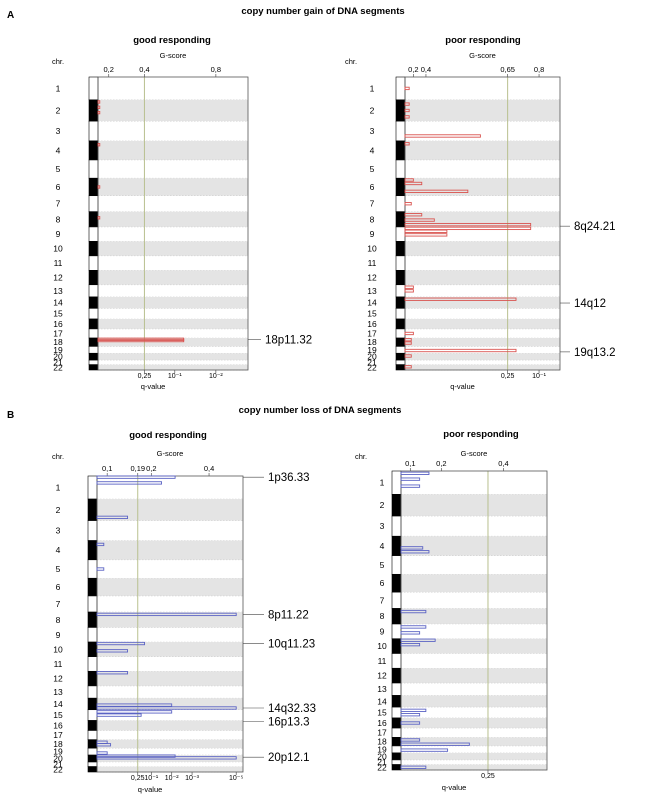 The height and width of the screenshot is (800, 646). What do you see at coordinates (58, 569) in the screenshot?
I see `chr-label-5: 5` at bounding box center [58, 569].